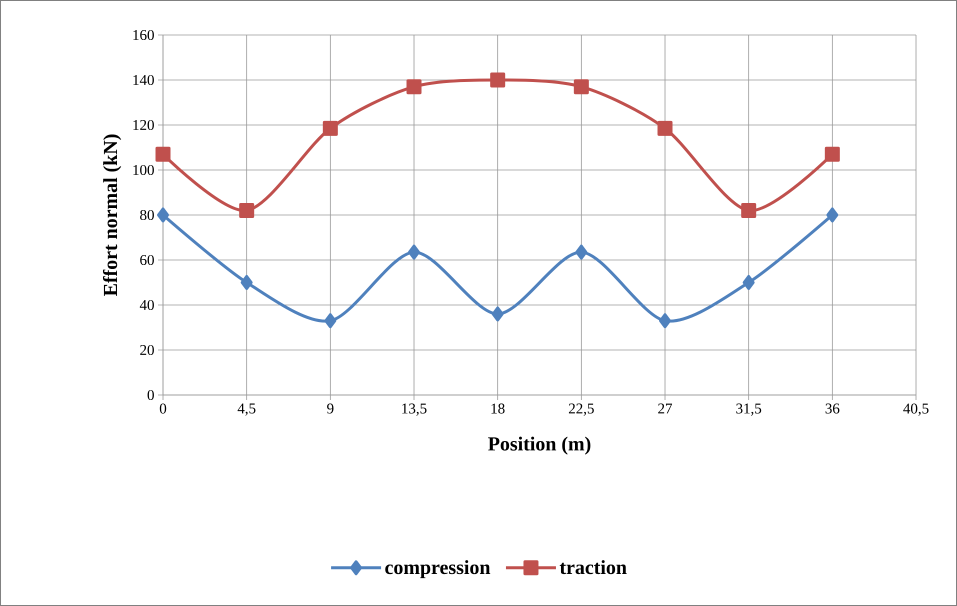  Describe the element at coordinates (147, 215) in the screenshot. I see `y-tick-label: 80` at that location.